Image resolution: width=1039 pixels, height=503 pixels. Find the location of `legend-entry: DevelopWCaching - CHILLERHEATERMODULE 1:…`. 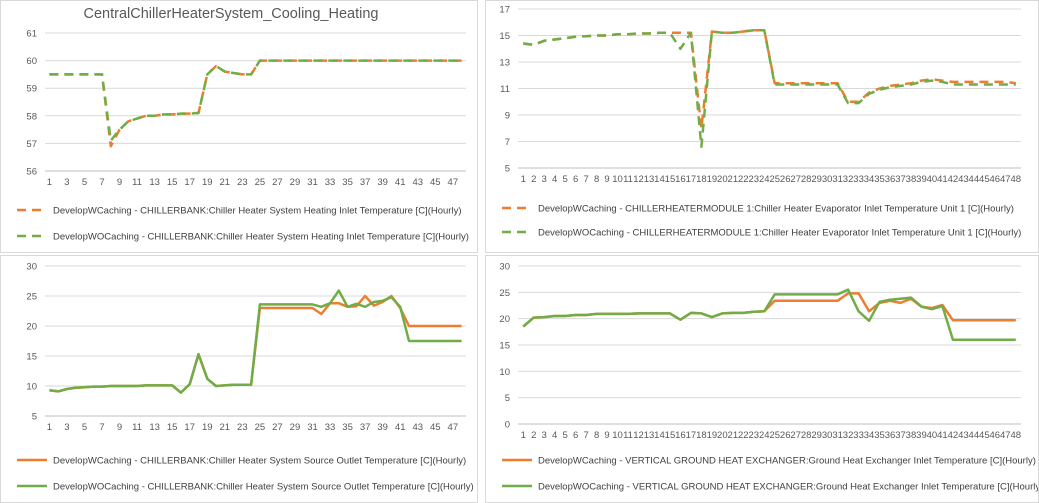

legend-entry: DevelopWCaching - CHILLERHEATERMODULE 1:… is located at coordinates (776, 209).